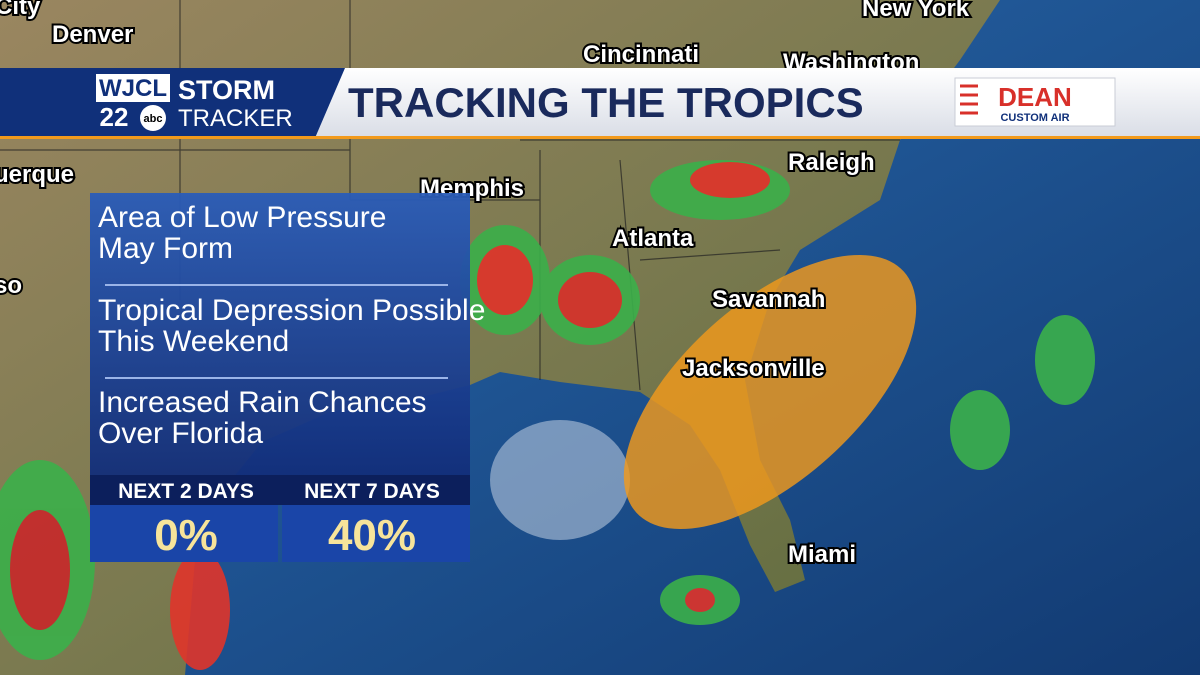 This screenshot has width=1200, height=675. Describe the element at coordinates (653, 238) in the screenshot. I see `city-label: Atlanta` at that location.